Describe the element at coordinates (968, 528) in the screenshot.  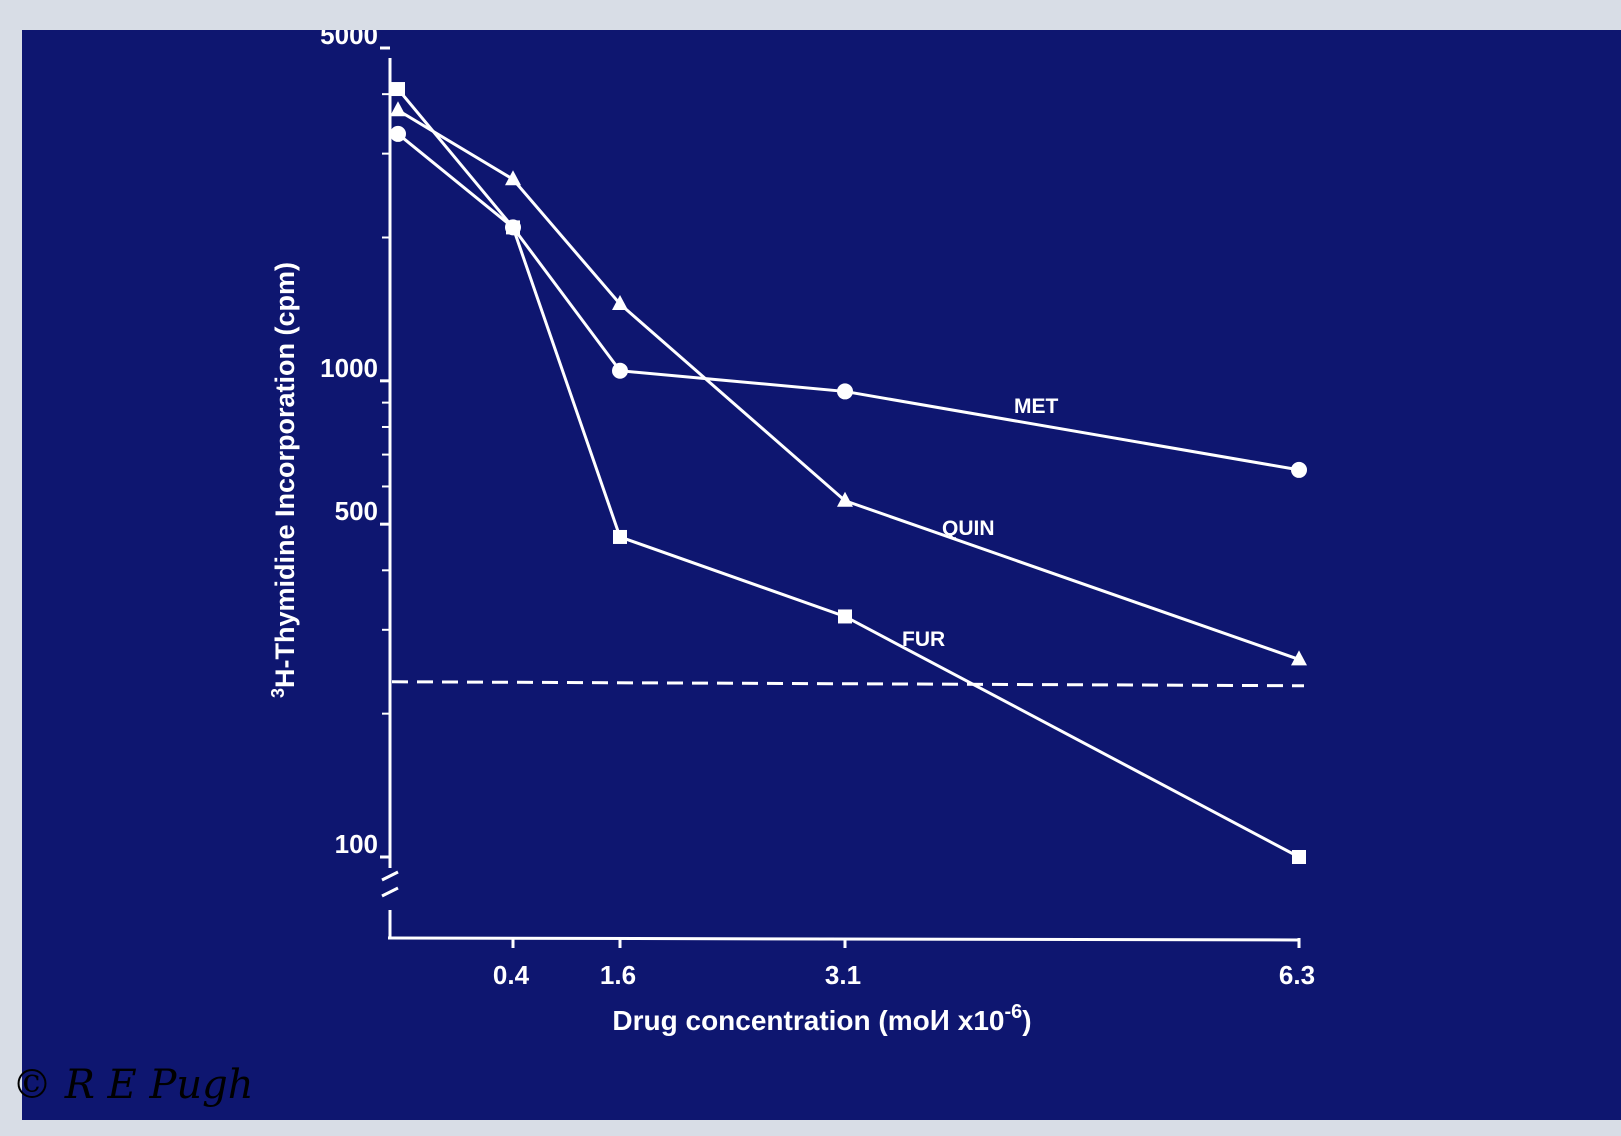
I see `series-label-quin: QUIN` at that location.